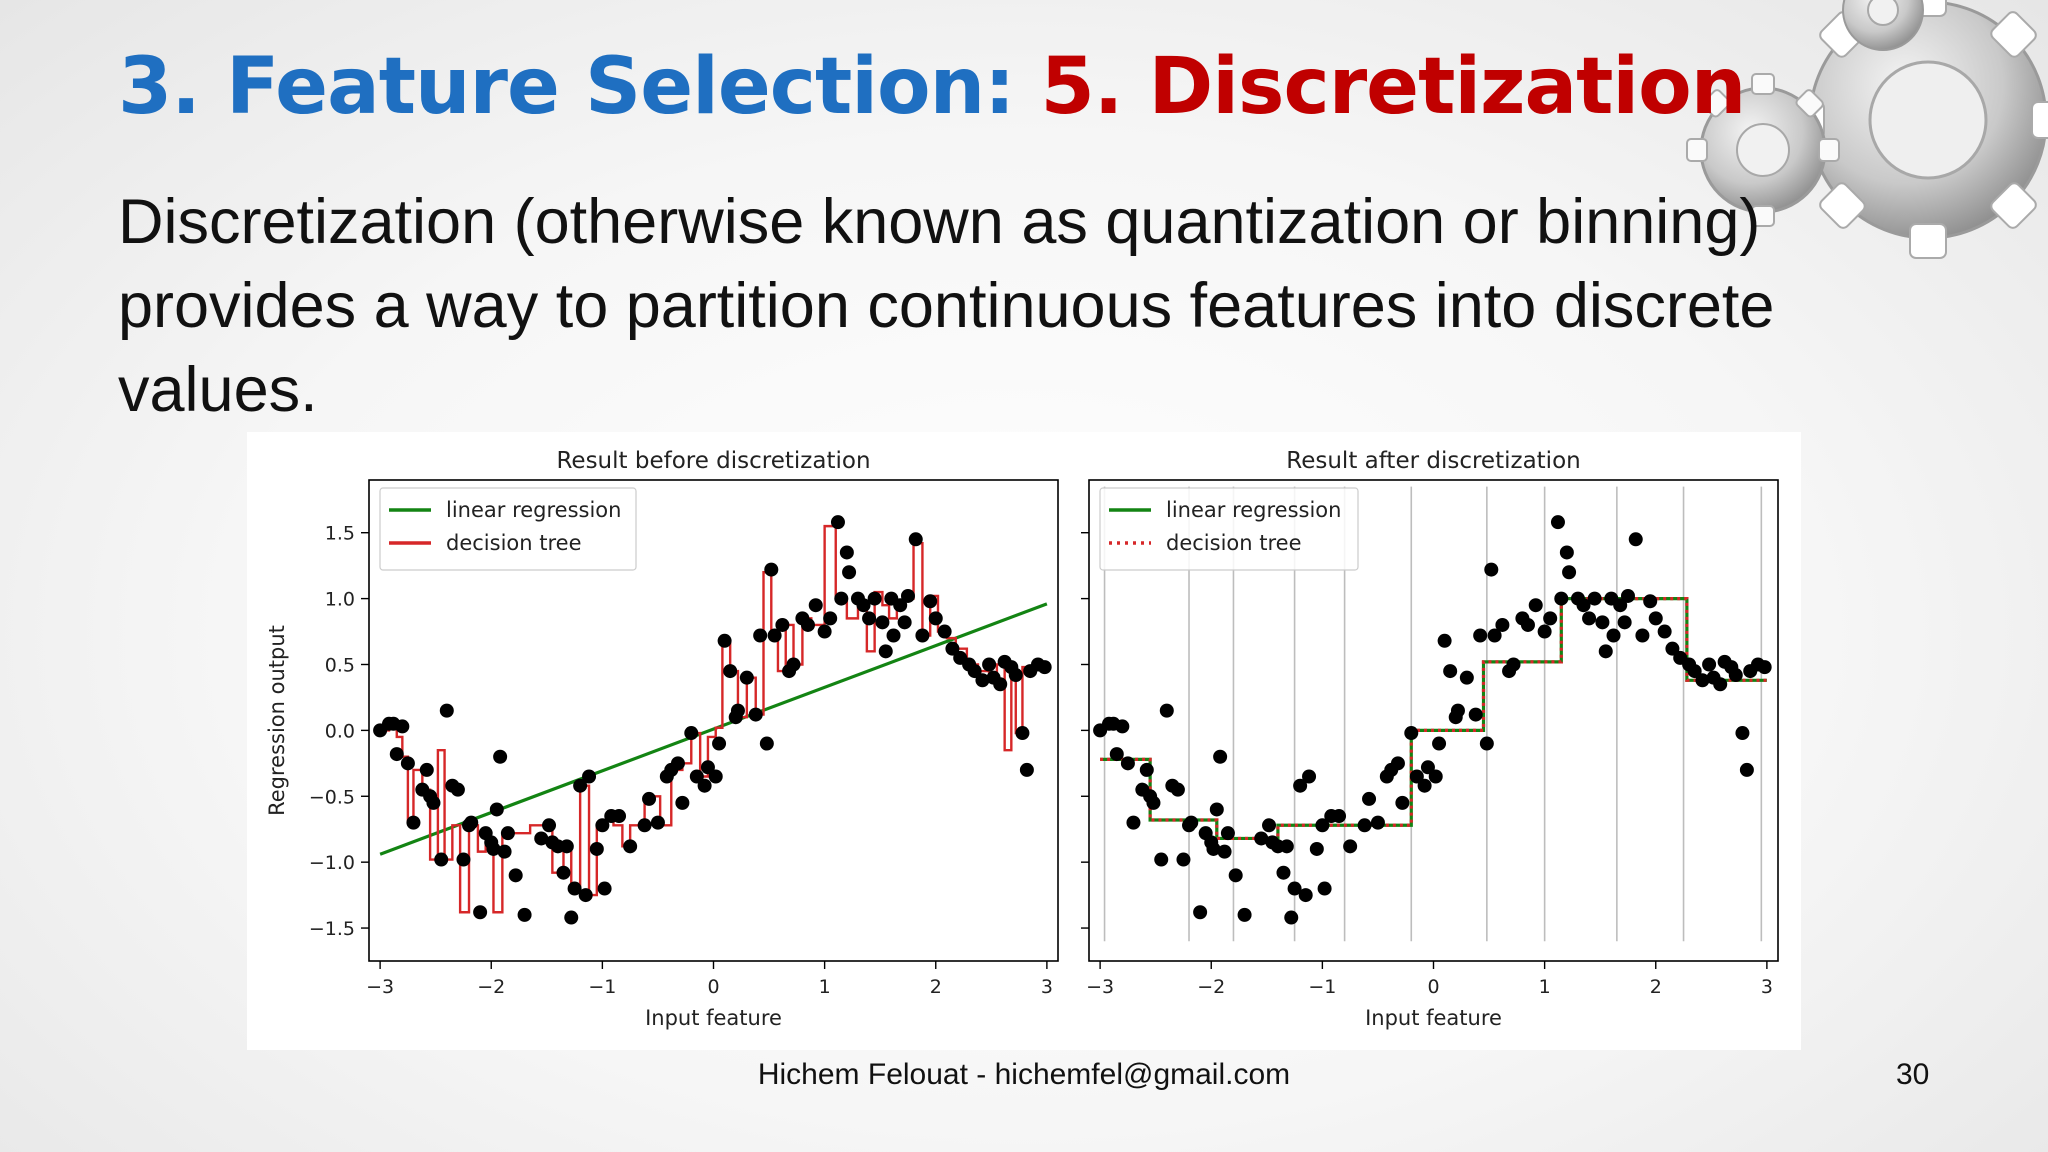  I want to click on x-tick-label: 2, so click(1656, 987).